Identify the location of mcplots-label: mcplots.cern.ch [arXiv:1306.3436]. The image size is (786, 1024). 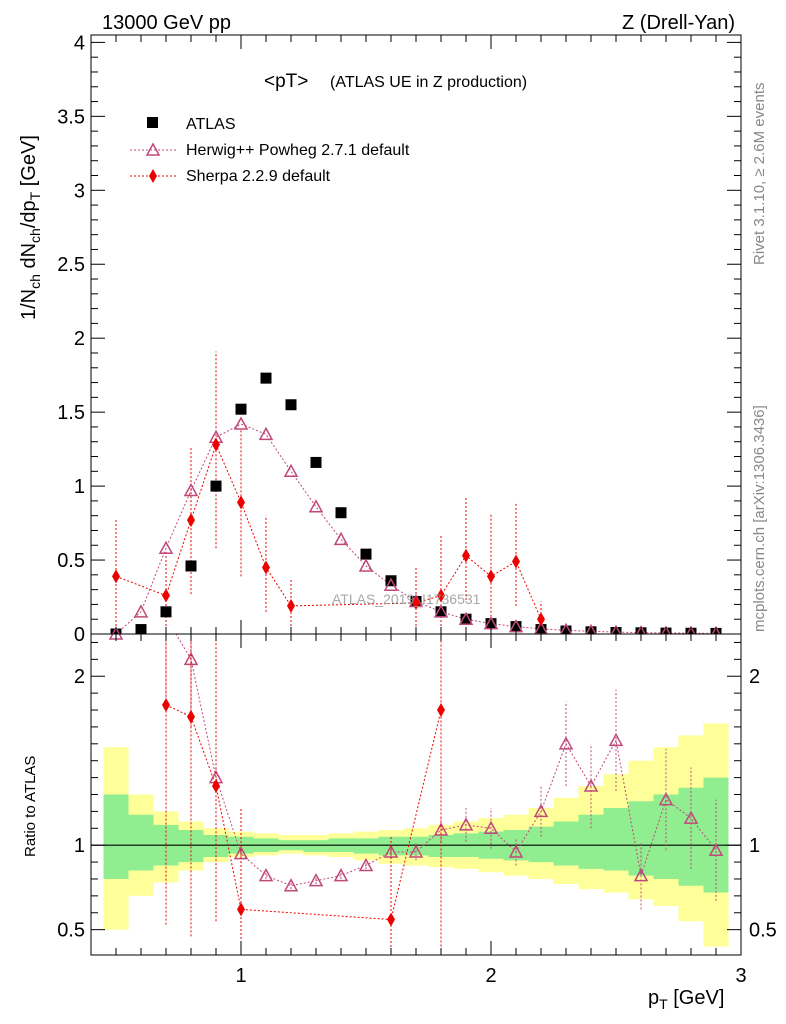
(759, 518).